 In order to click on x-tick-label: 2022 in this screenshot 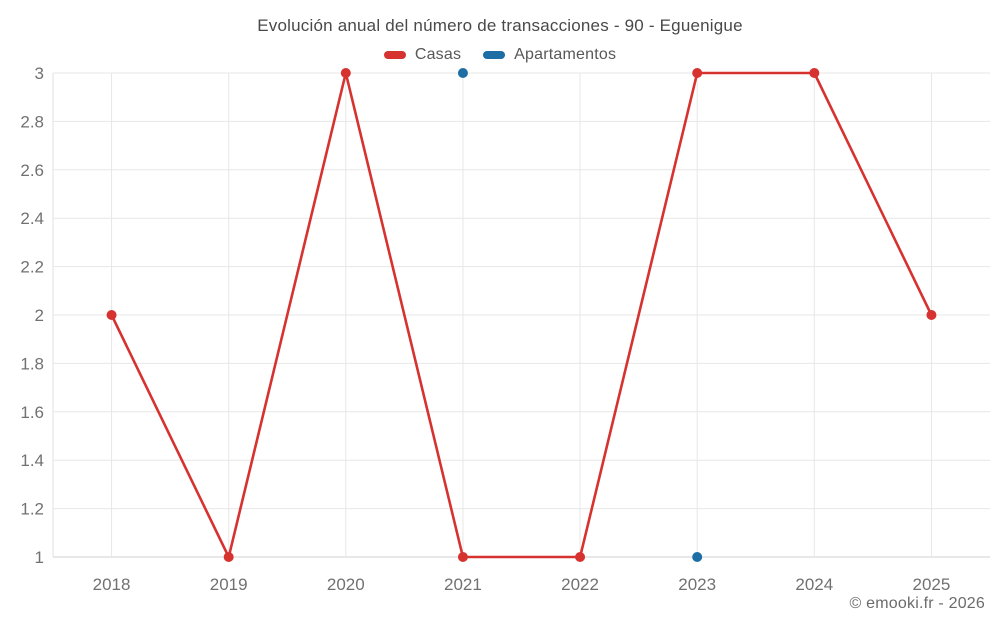, I will do `click(580, 584)`.